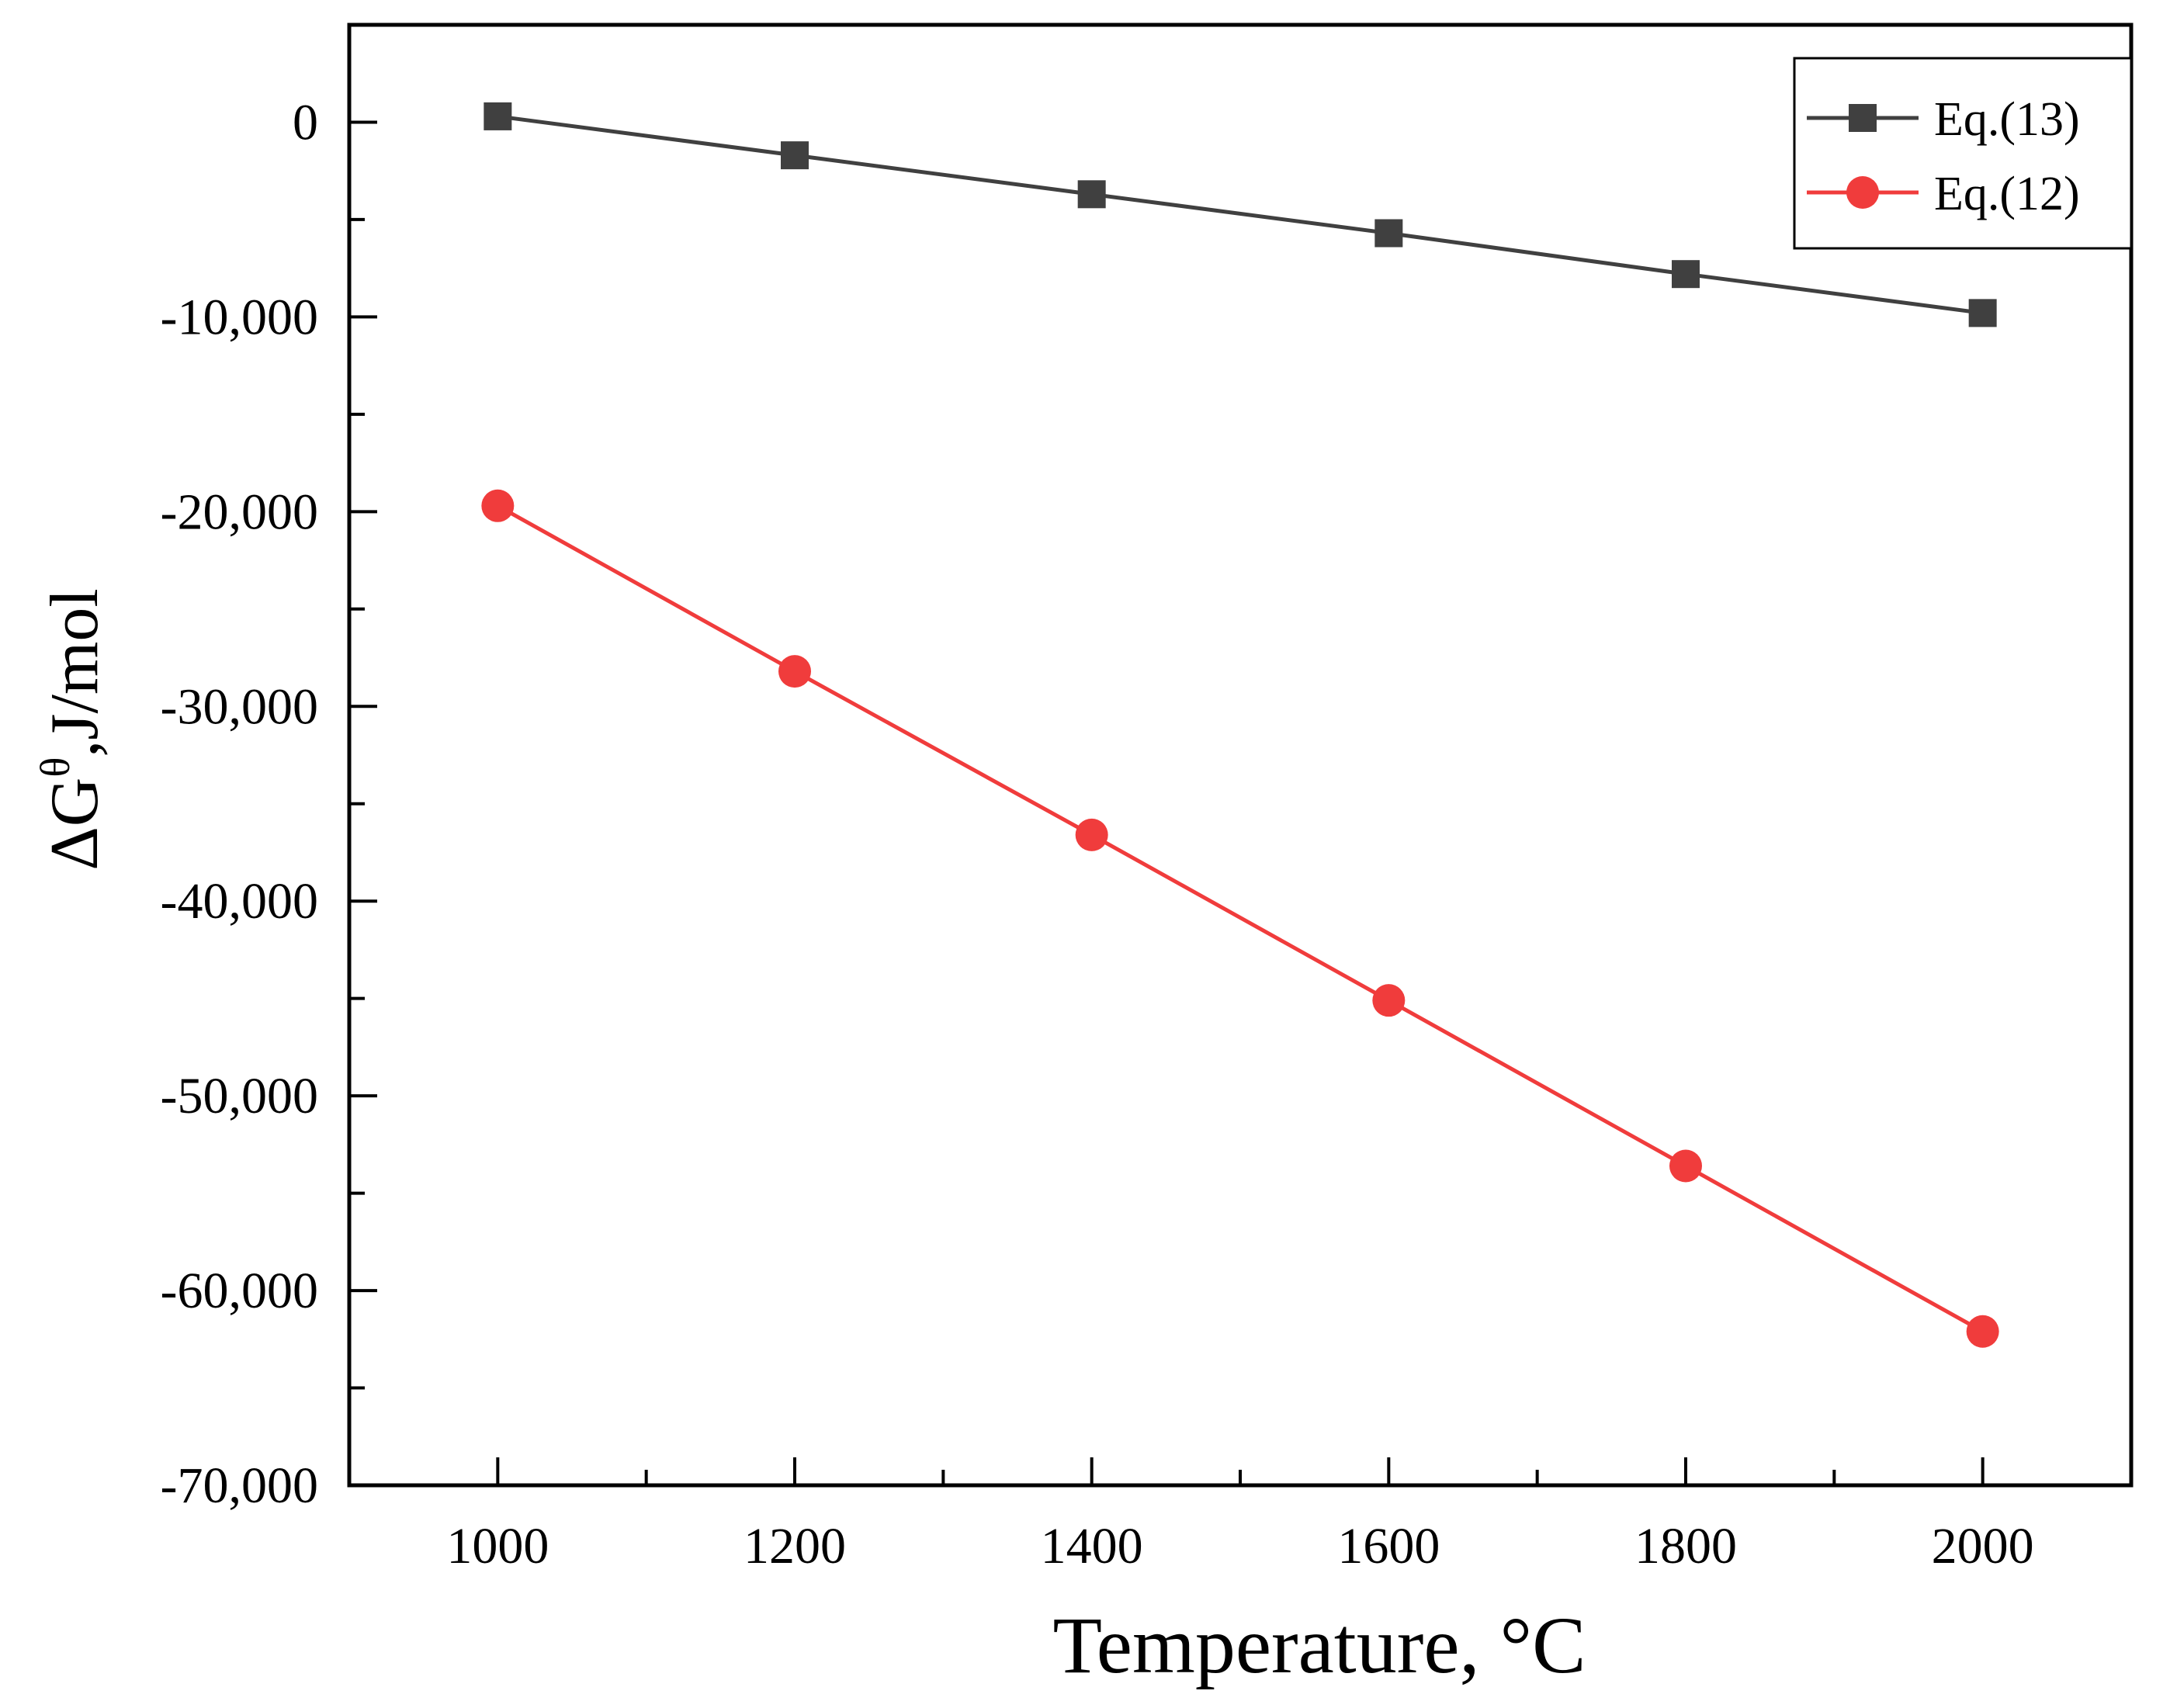 This screenshot has width=2170, height=1708. I want to click on y-tick-label: -70,000, so click(239, 1485).